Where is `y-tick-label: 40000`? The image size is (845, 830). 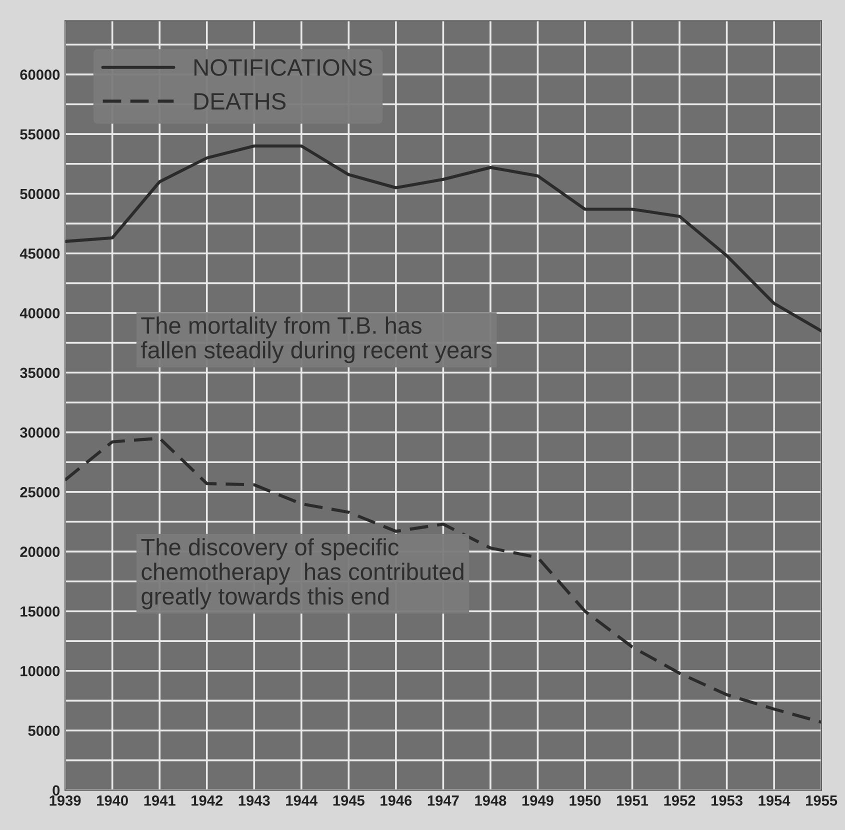 y-tick-label: 40000 is located at coordinates (40, 313).